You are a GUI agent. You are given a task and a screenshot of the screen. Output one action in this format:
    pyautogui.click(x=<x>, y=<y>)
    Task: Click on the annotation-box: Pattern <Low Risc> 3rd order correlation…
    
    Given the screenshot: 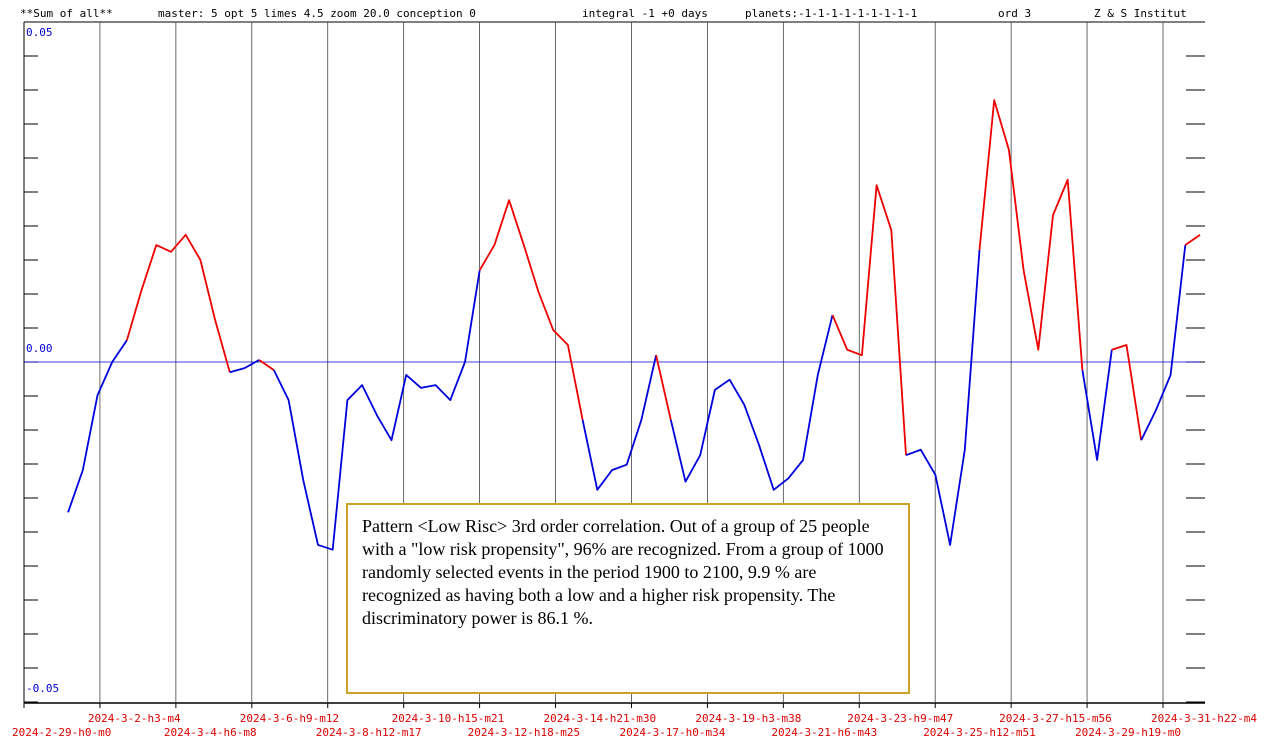 What is the action you would take?
    pyautogui.click(x=628, y=598)
    